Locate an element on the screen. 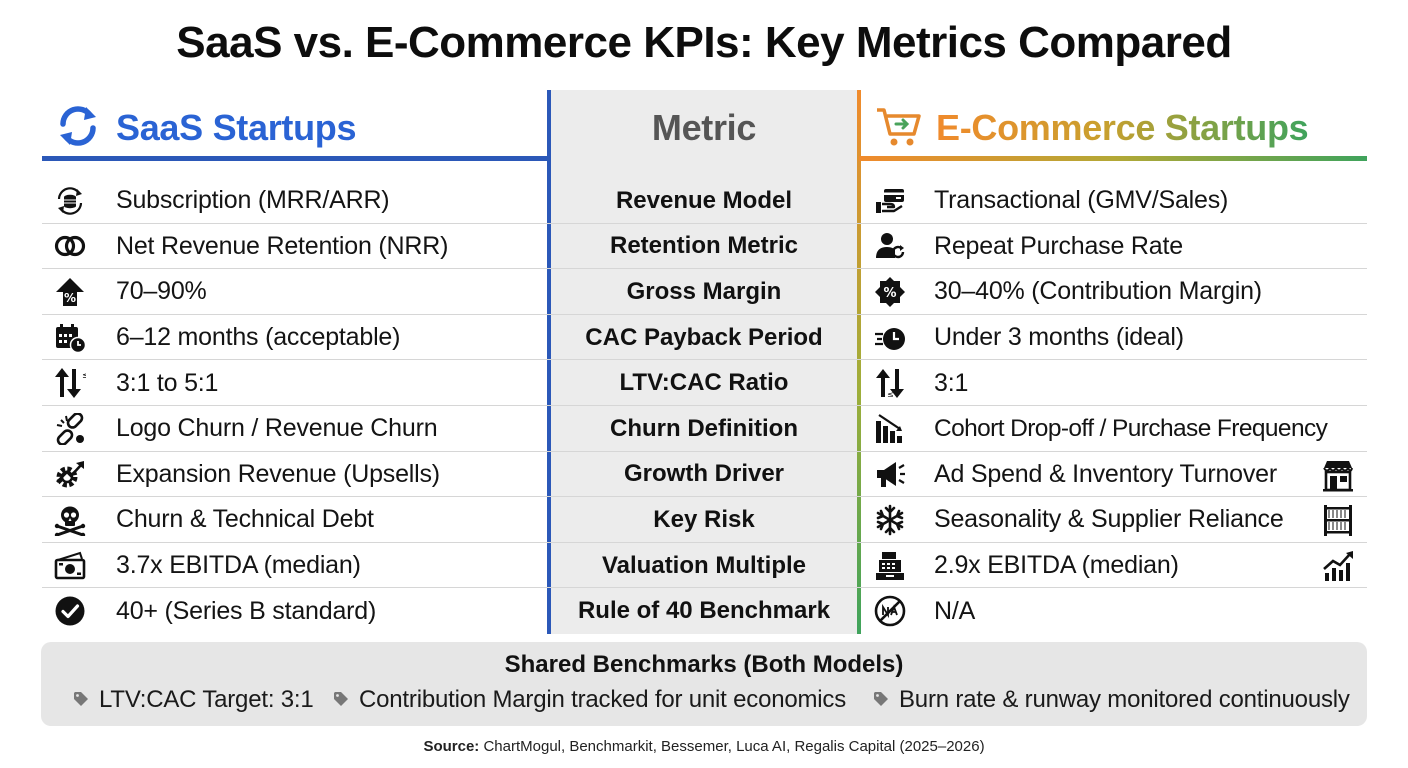 The image size is (1408, 768). saas-cell: Expansion Revenue (Upsells) is located at coordinates (301, 475).